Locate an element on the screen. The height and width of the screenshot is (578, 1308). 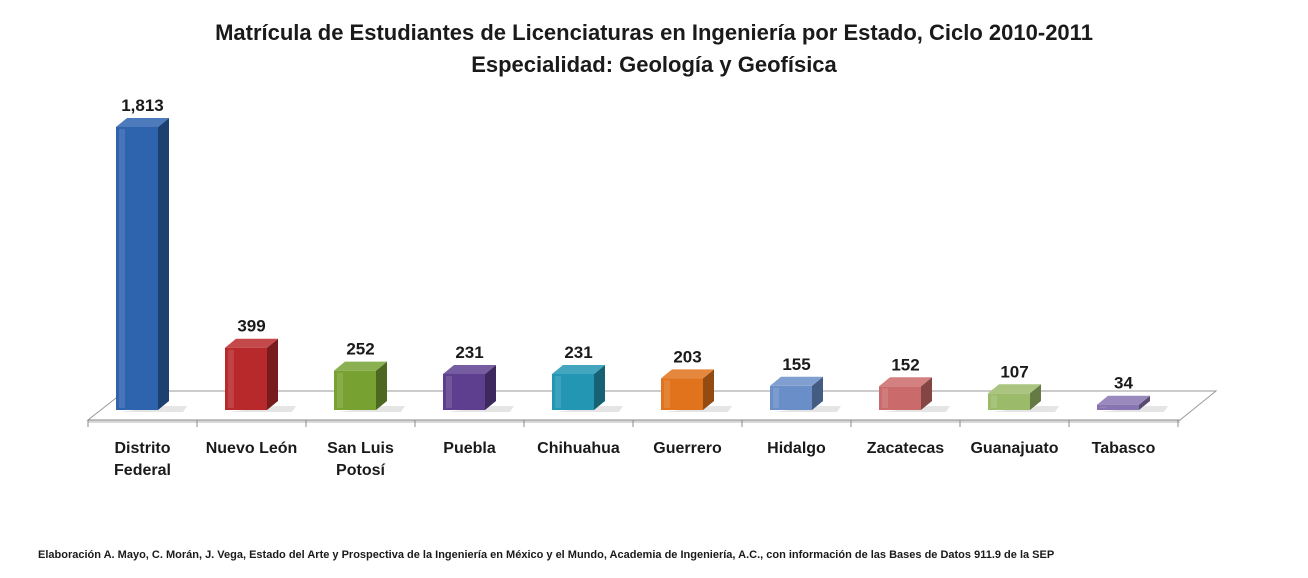
data-label: 152 is located at coordinates (905, 364).